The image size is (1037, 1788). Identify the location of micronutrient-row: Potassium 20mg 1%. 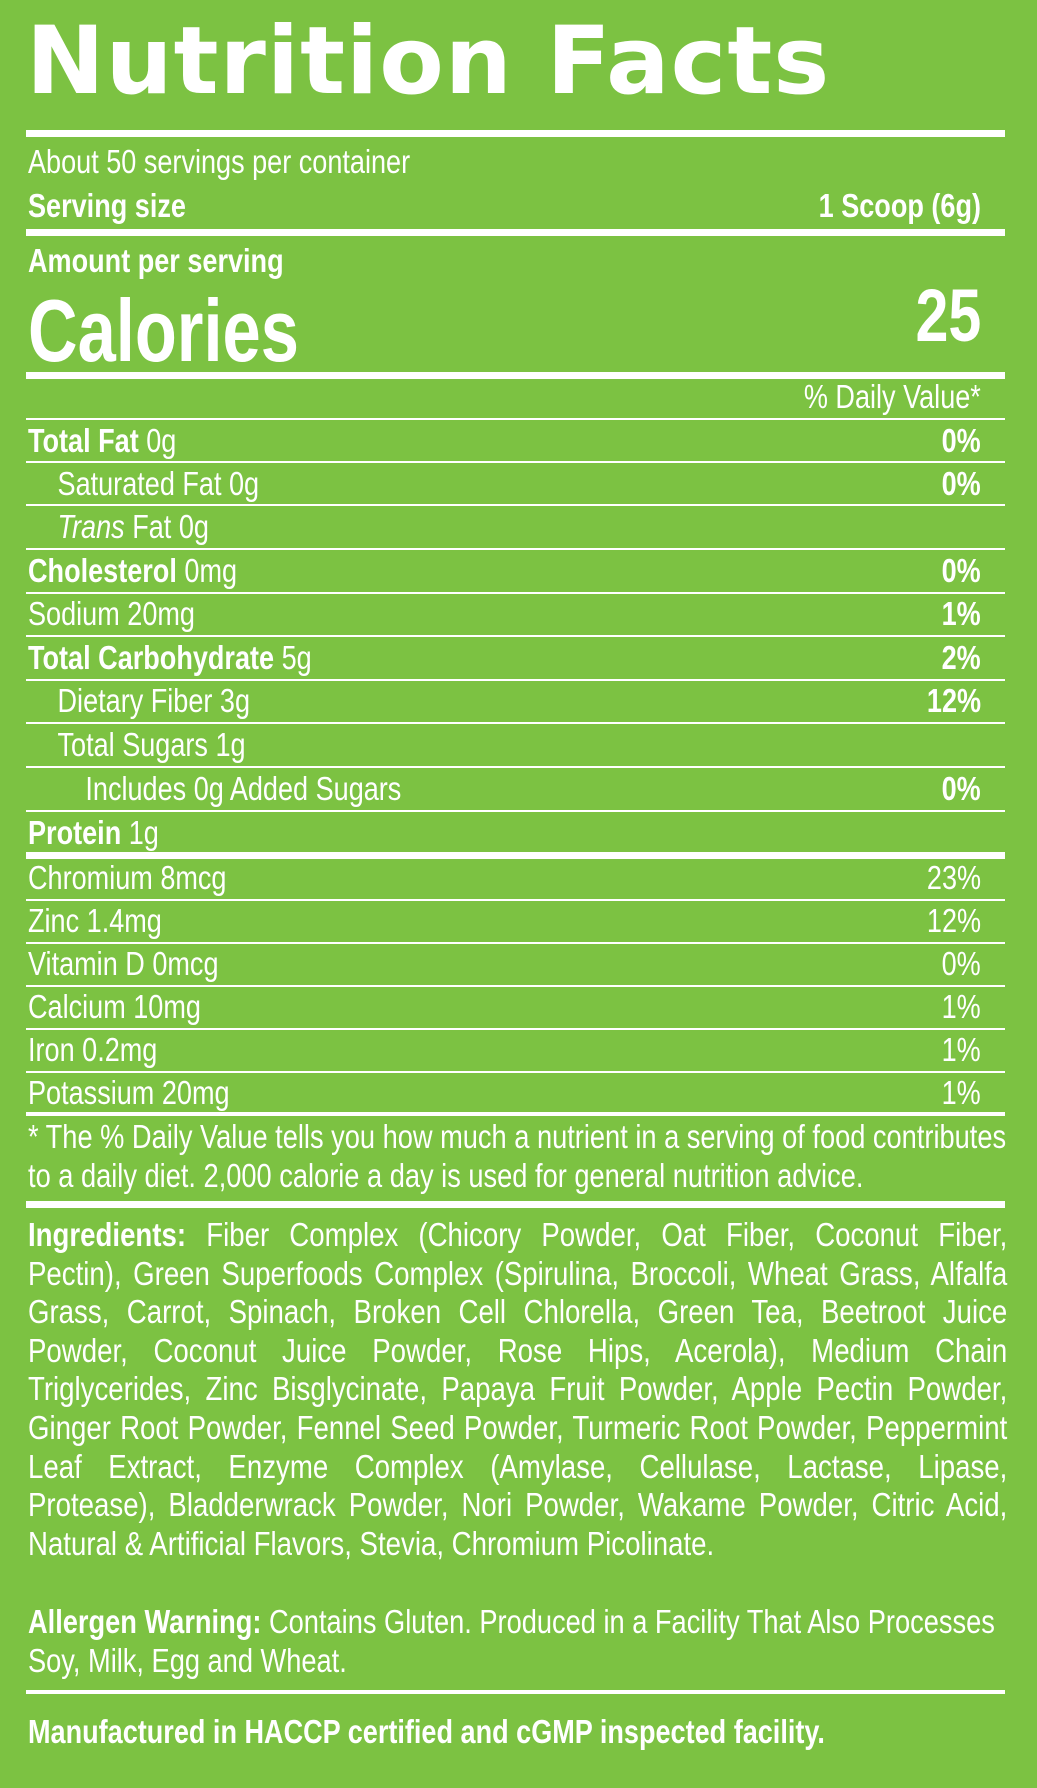
(504, 1093).